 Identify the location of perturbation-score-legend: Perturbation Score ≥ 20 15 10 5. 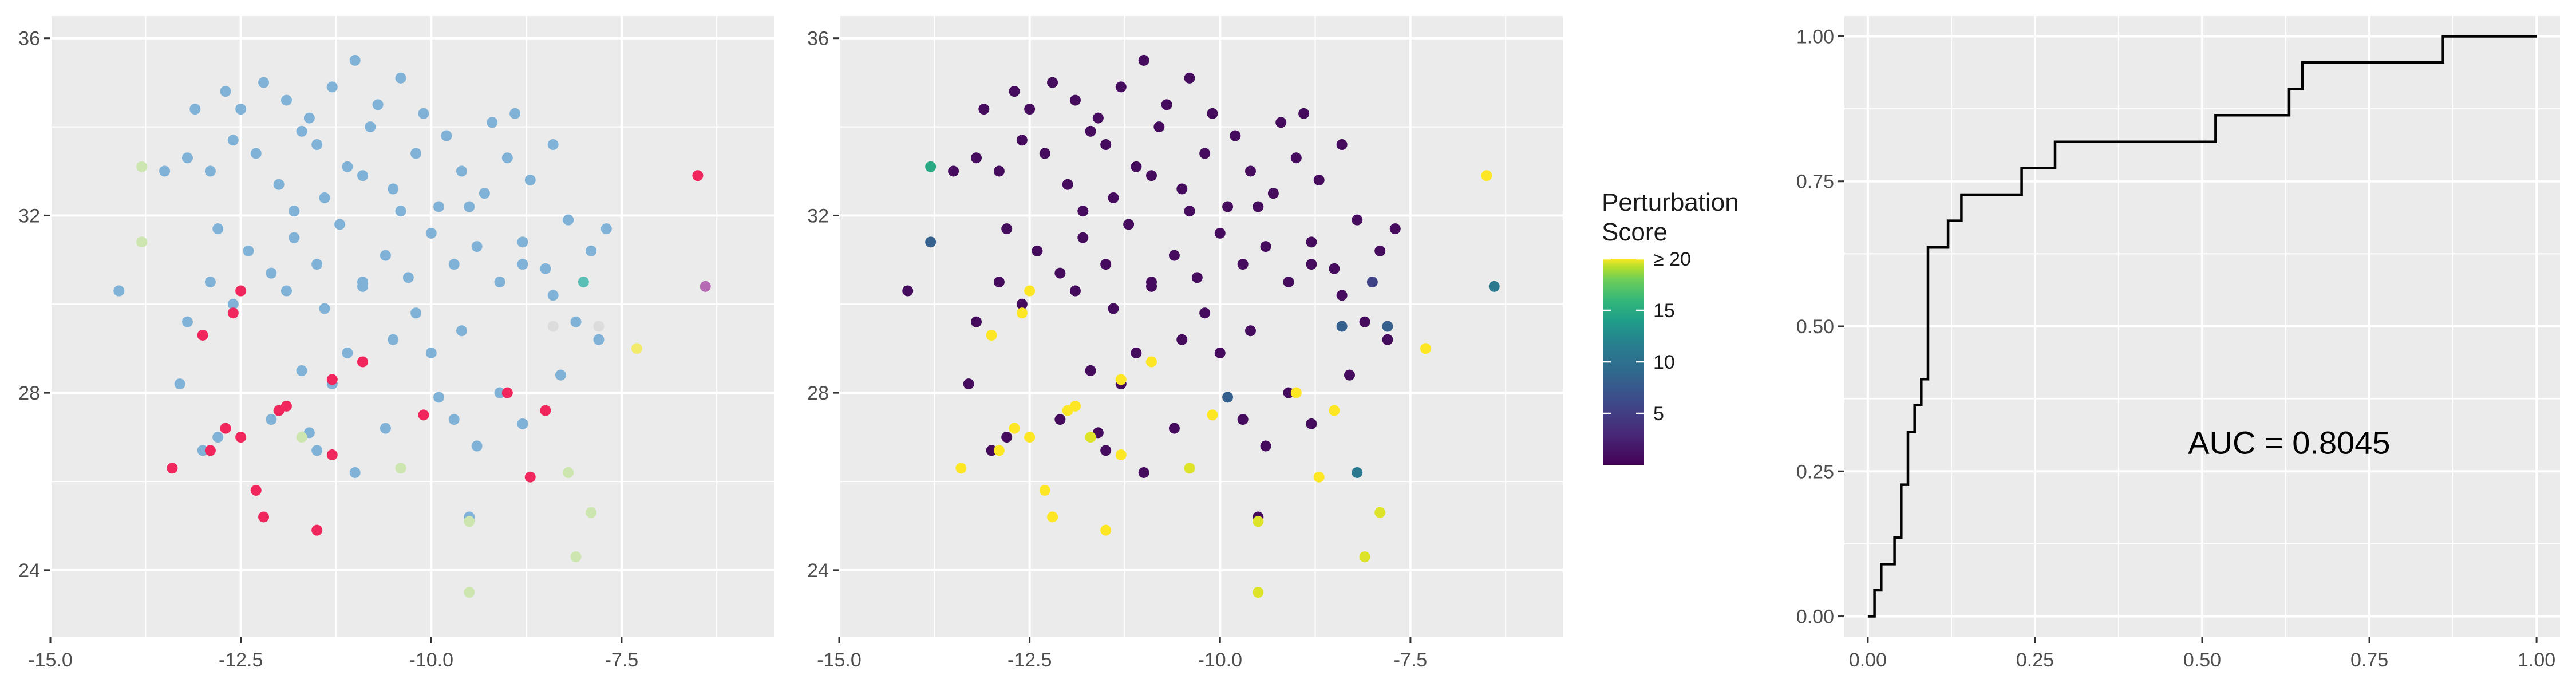
(1670, 326).